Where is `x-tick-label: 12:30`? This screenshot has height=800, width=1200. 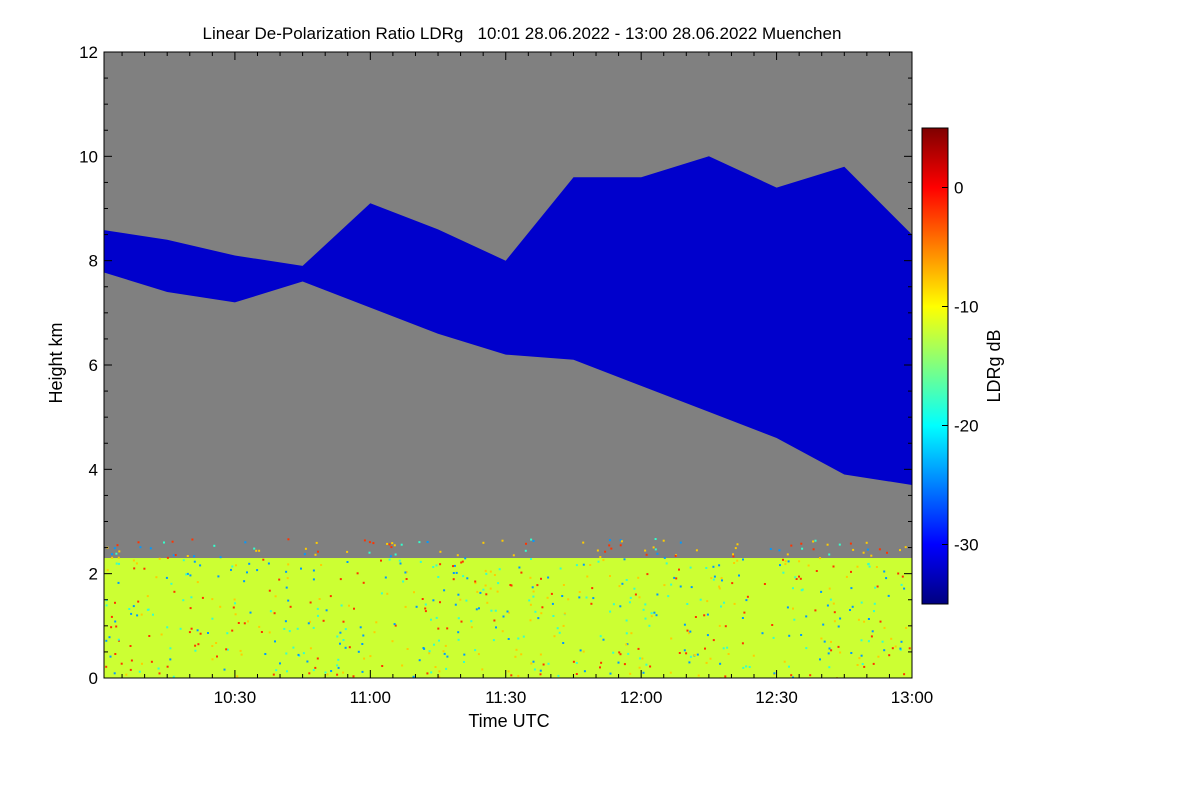
x-tick-label: 12:30 is located at coordinates (776, 697).